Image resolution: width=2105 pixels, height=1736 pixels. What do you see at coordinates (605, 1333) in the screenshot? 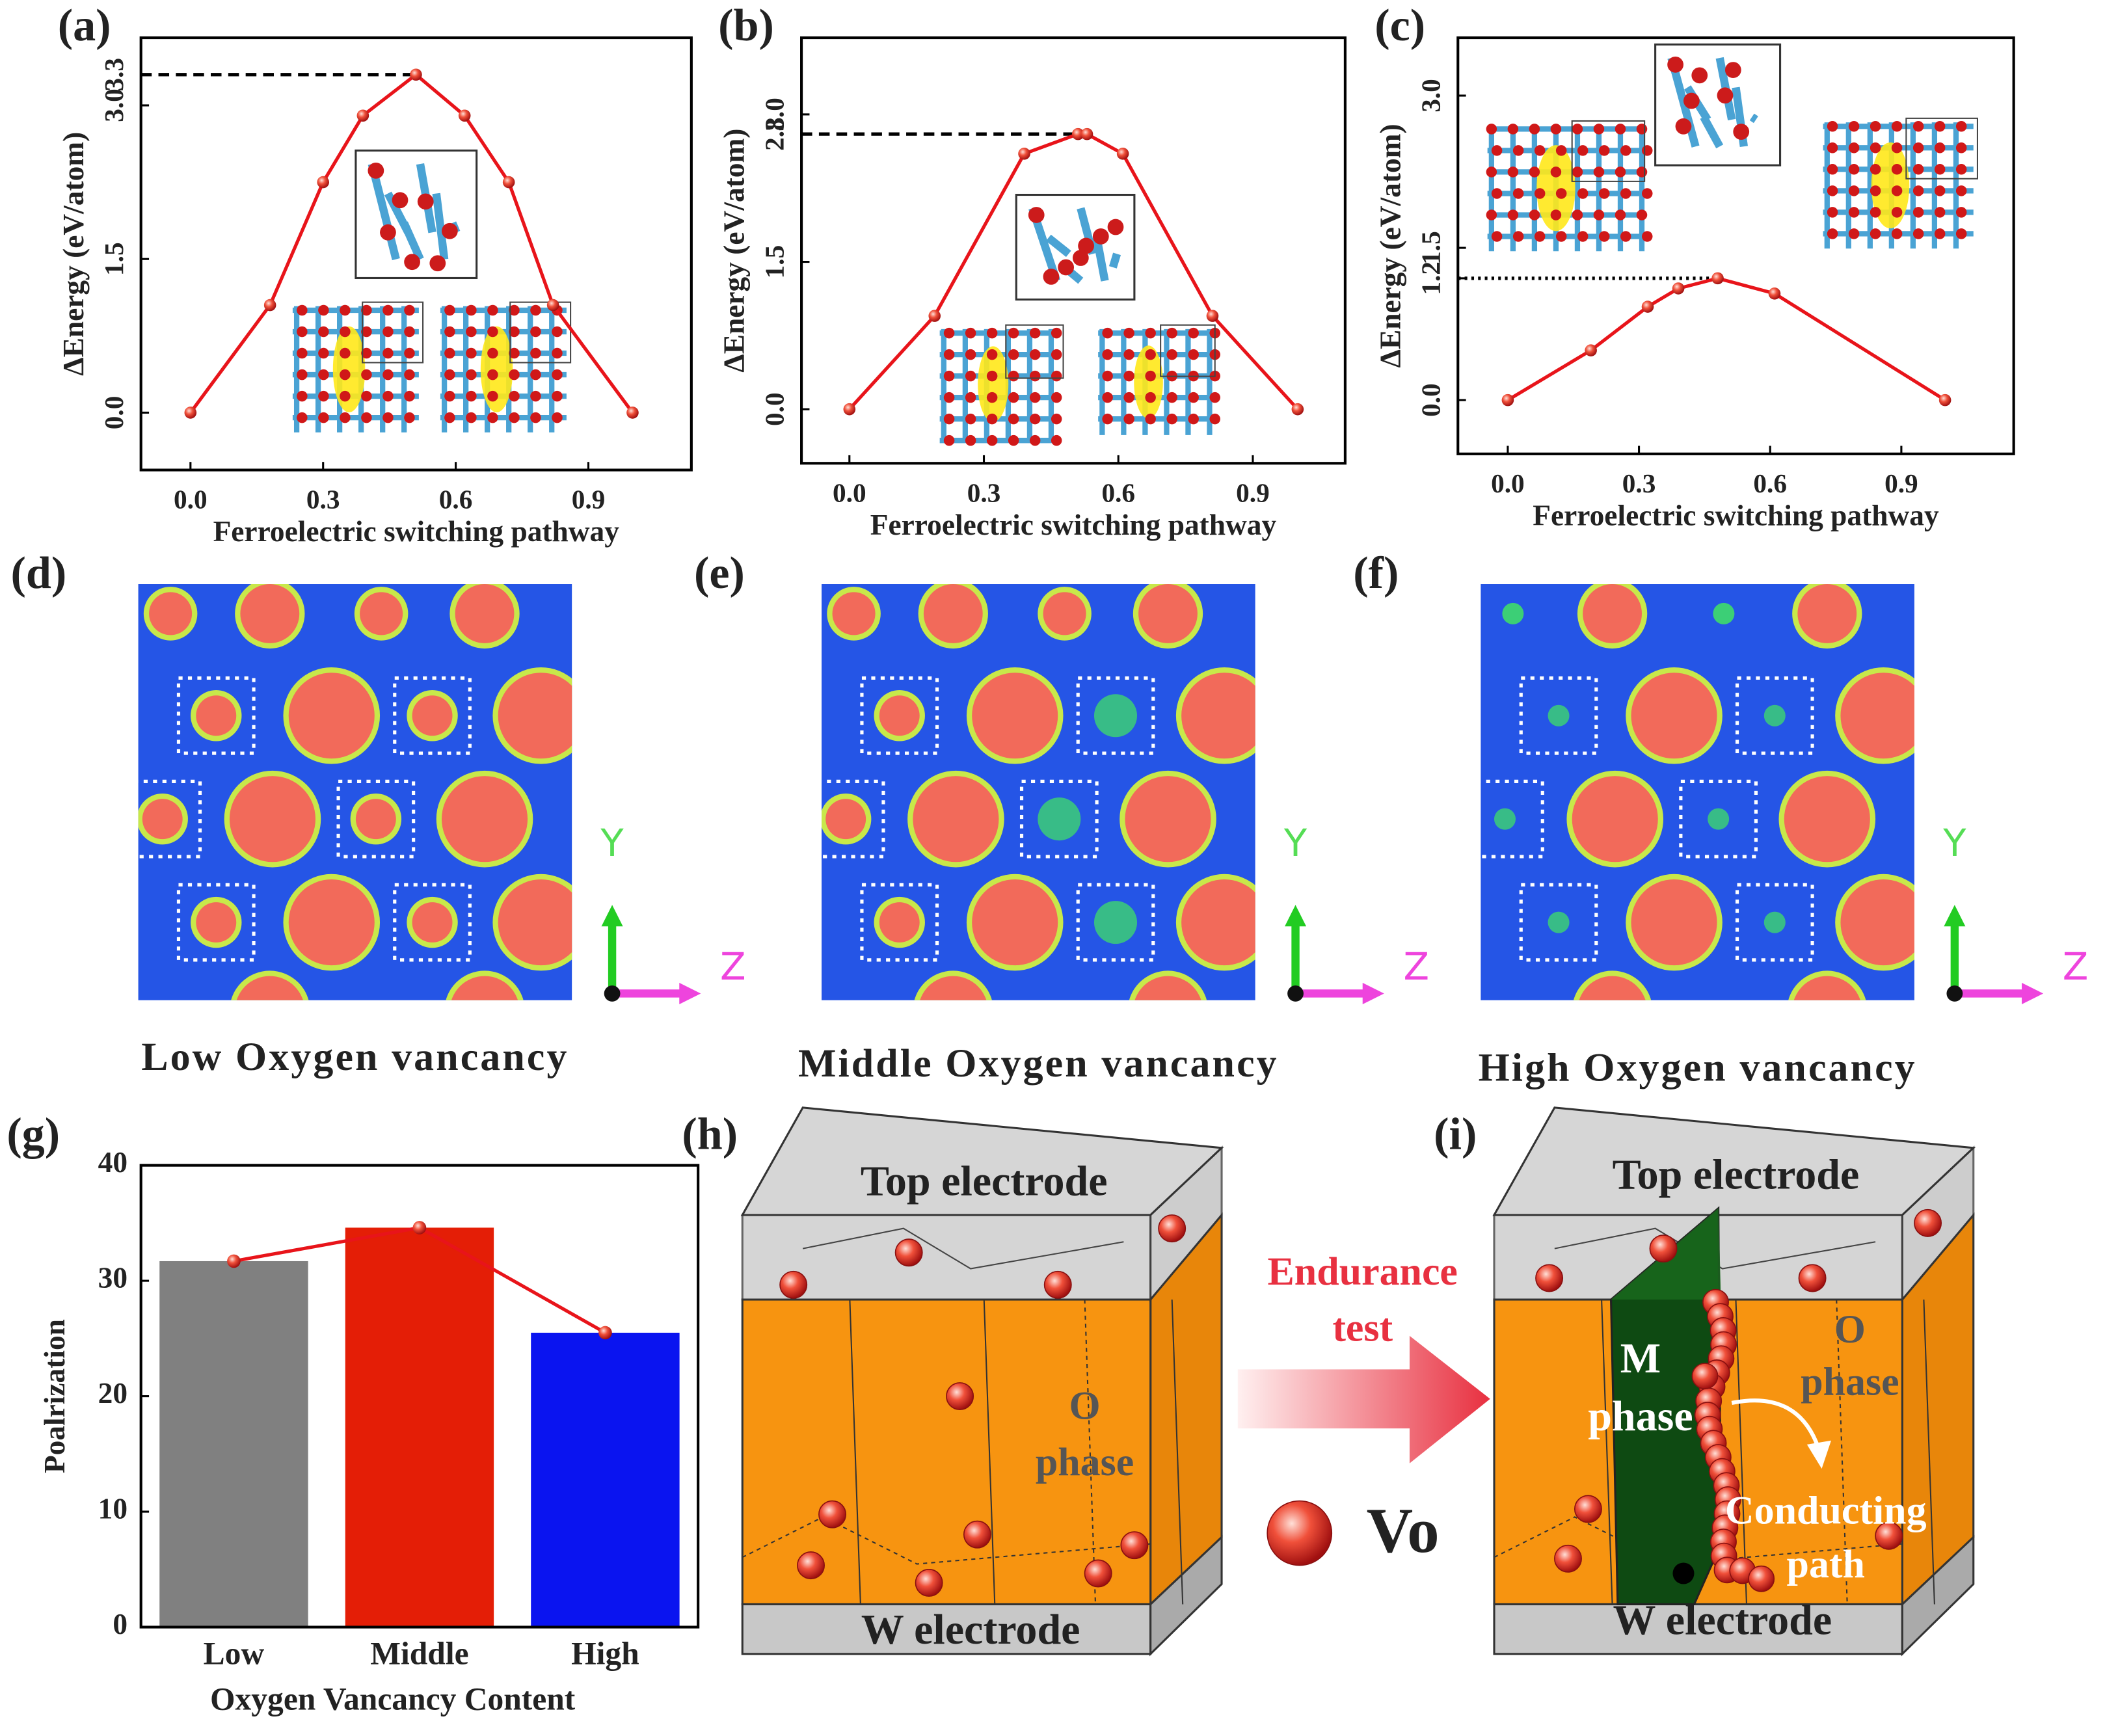
I see `trend-point` at bounding box center [605, 1333].